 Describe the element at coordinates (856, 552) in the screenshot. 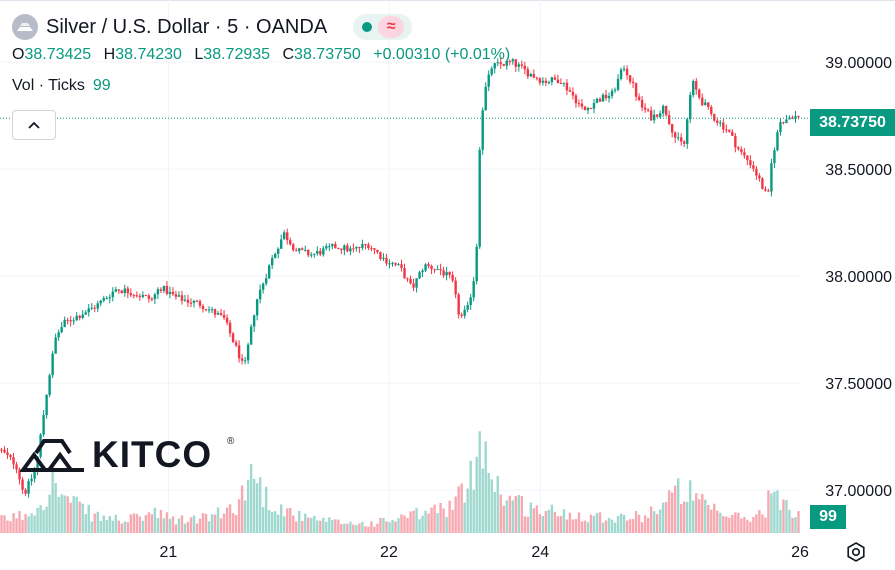

I see `gear-icon` at that location.